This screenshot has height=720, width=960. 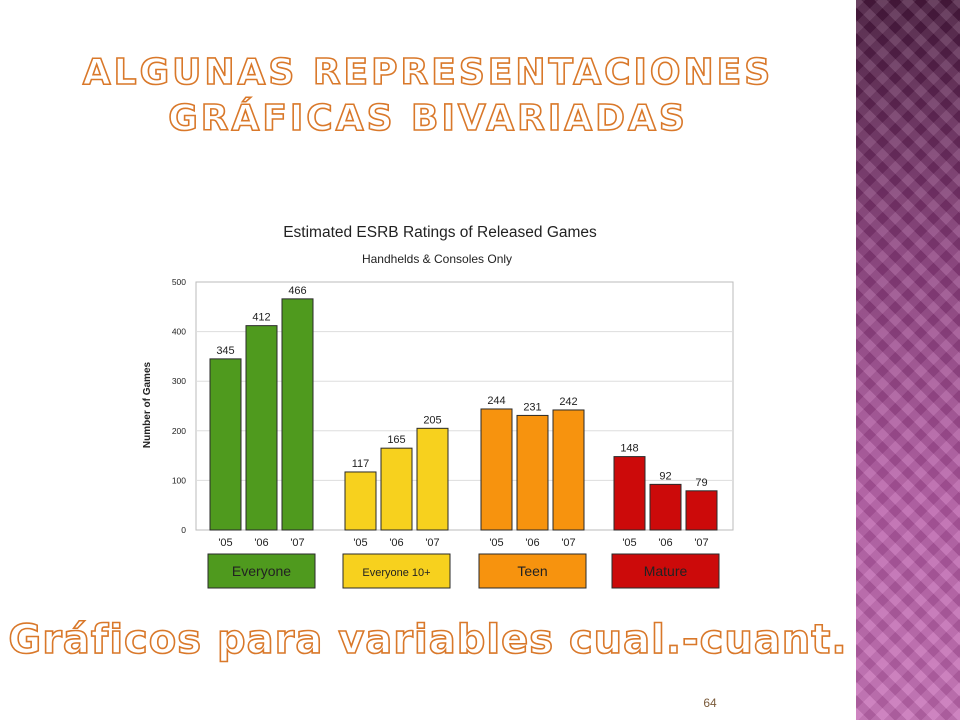 What do you see at coordinates (463, 571) in the screenshot?
I see `group-labels: Everyone Everyone 10+ Teen Mature` at bounding box center [463, 571].